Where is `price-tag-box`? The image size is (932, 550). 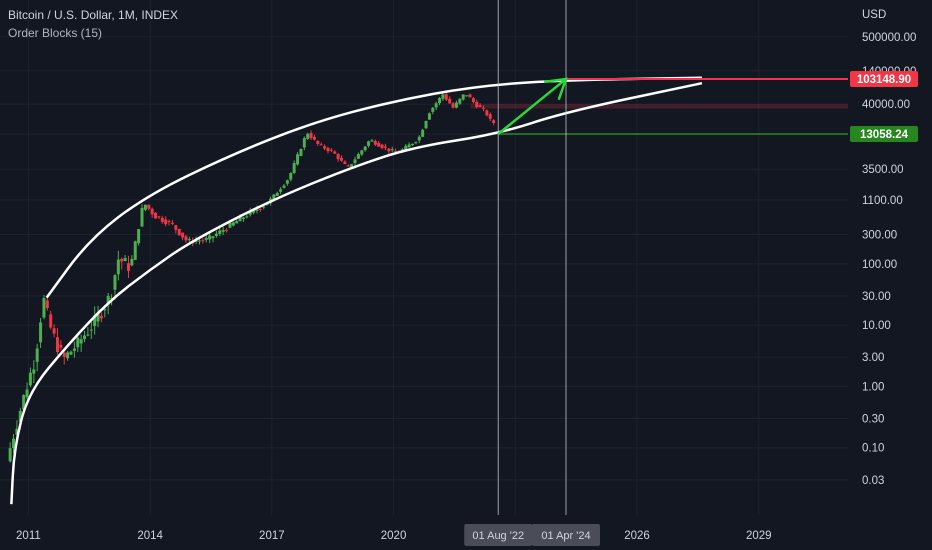 price-tag-box is located at coordinates (884, 134).